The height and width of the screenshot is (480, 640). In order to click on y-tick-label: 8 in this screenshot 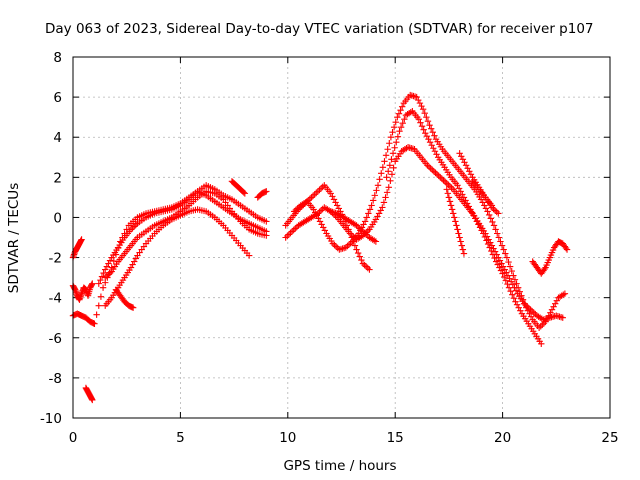, I will do `click(57, 58)`.